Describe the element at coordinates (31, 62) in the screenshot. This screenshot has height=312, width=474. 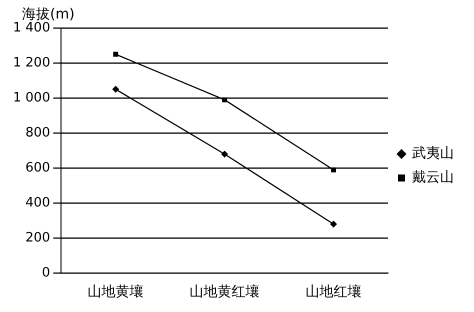
I see `y-tick-label: 1 200` at that location.